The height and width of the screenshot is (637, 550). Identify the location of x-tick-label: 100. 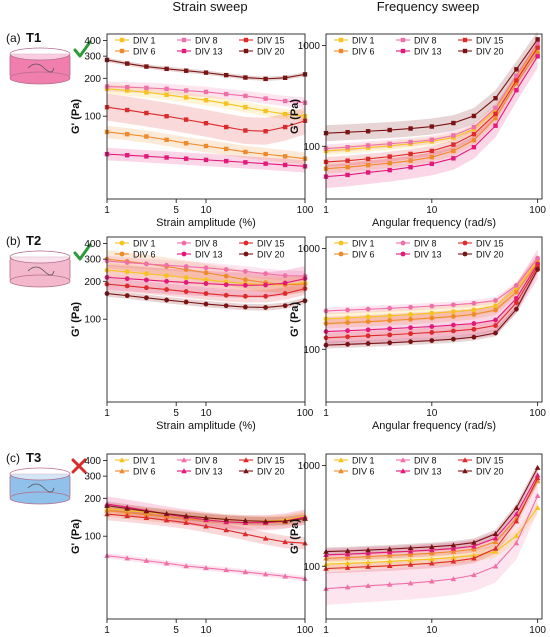
(305, 210).